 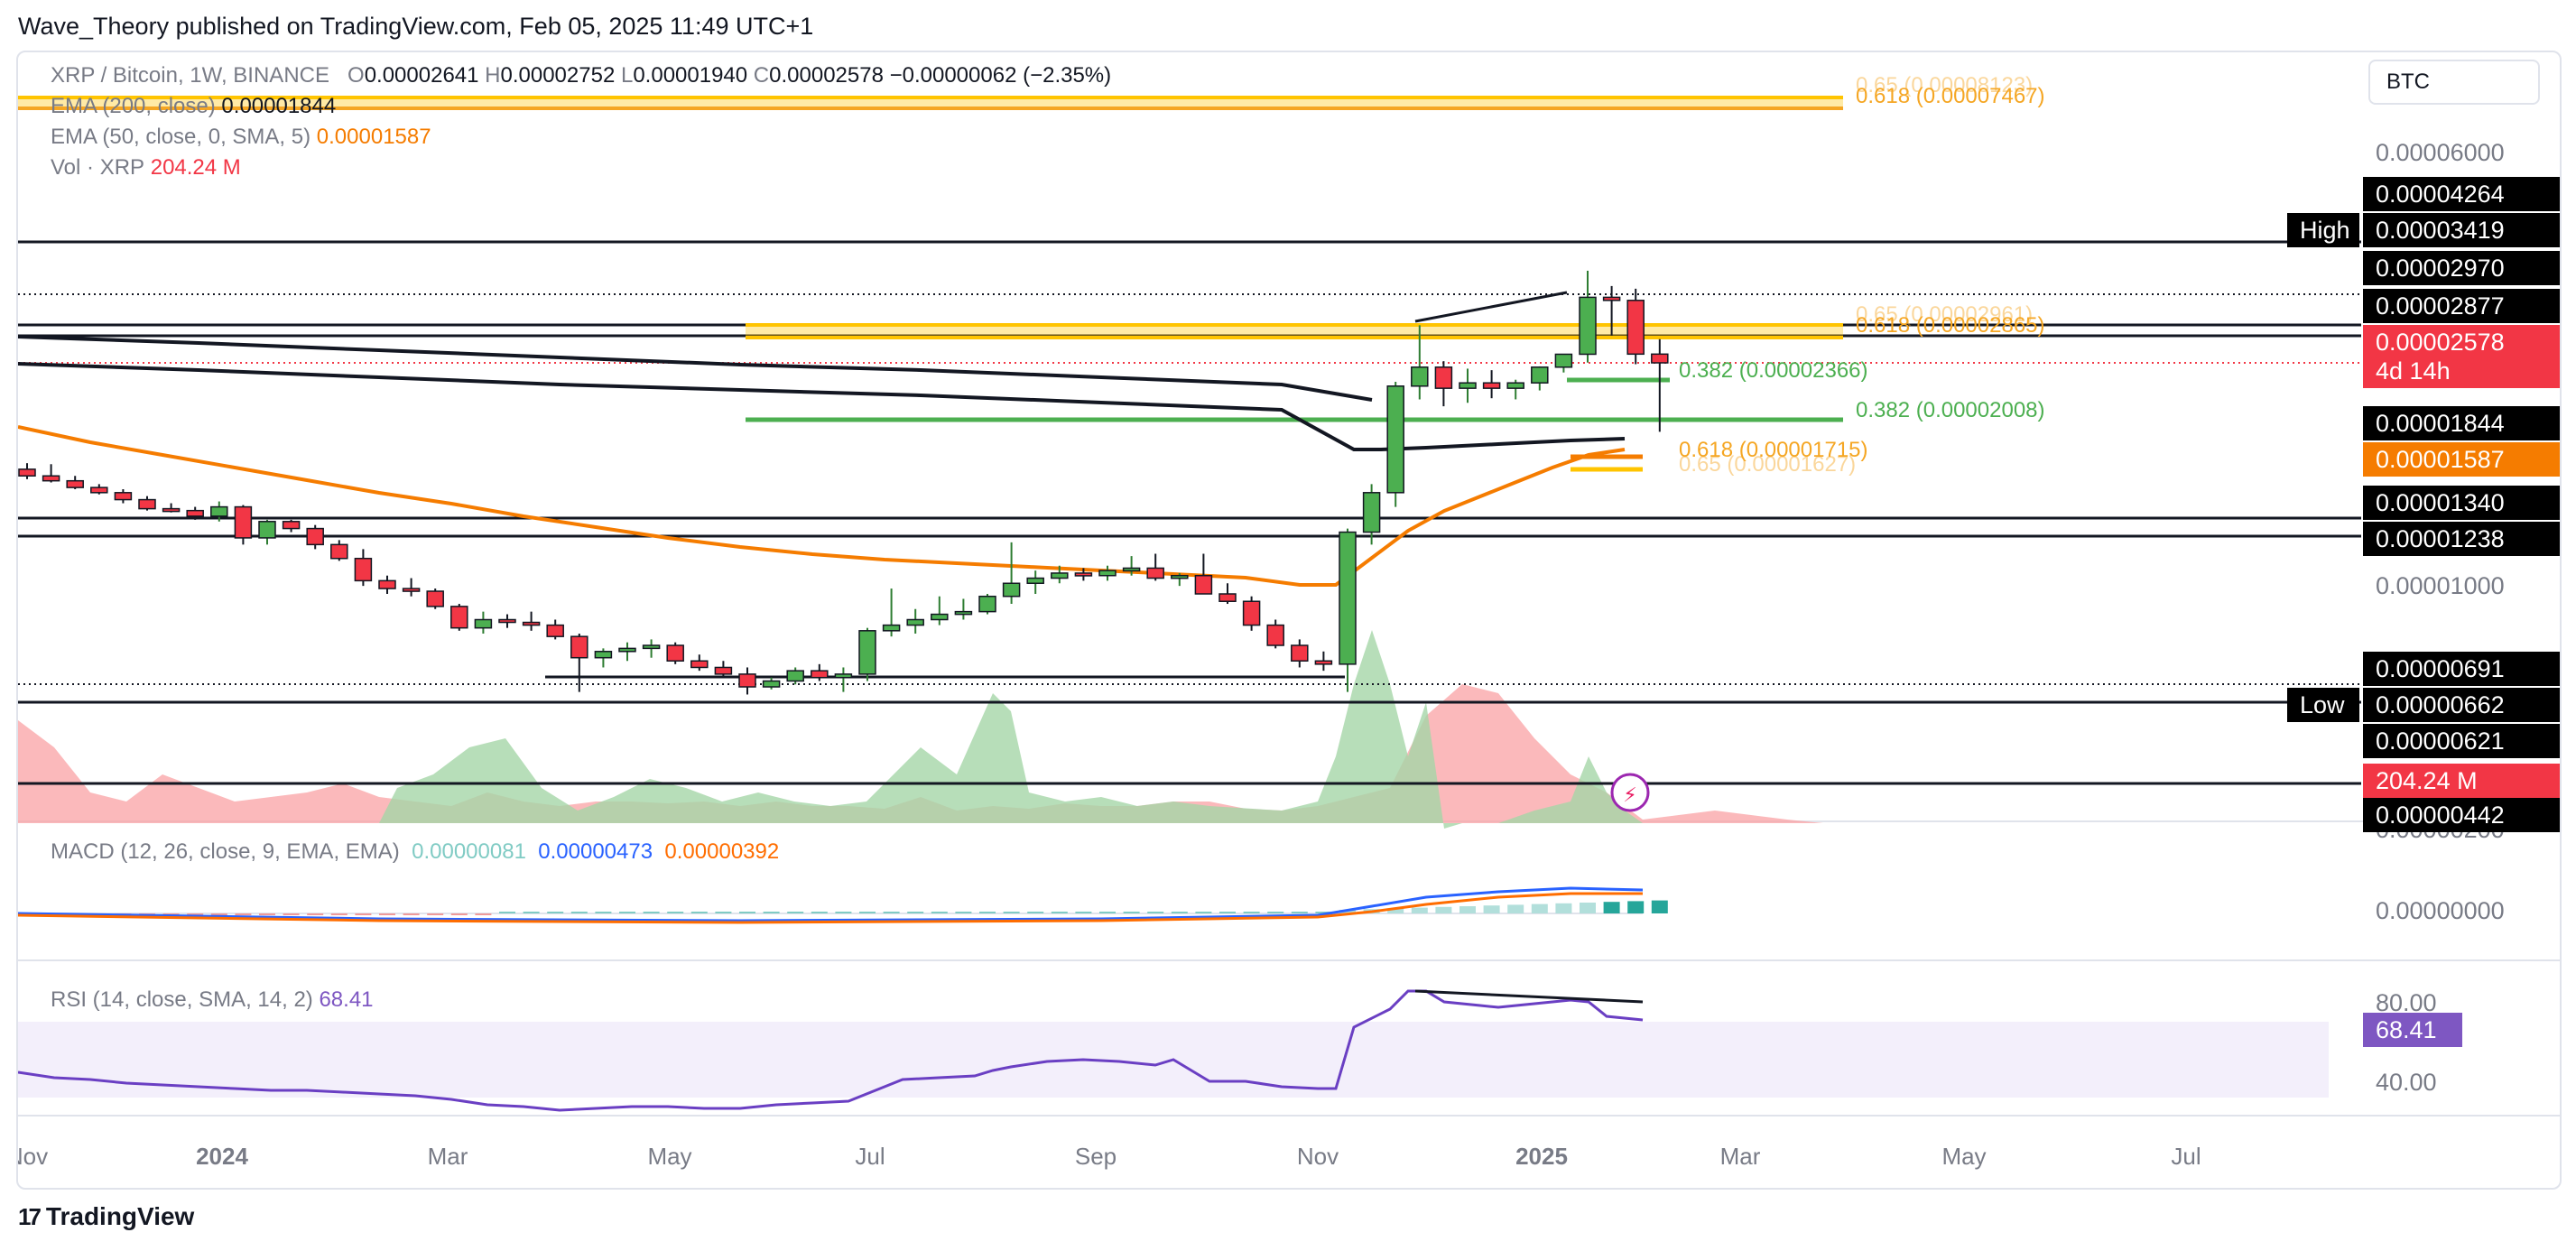 What do you see at coordinates (373, 137) in the screenshot?
I see `legend-ema50-value: 0.00001587` at bounding box center [373, 137].